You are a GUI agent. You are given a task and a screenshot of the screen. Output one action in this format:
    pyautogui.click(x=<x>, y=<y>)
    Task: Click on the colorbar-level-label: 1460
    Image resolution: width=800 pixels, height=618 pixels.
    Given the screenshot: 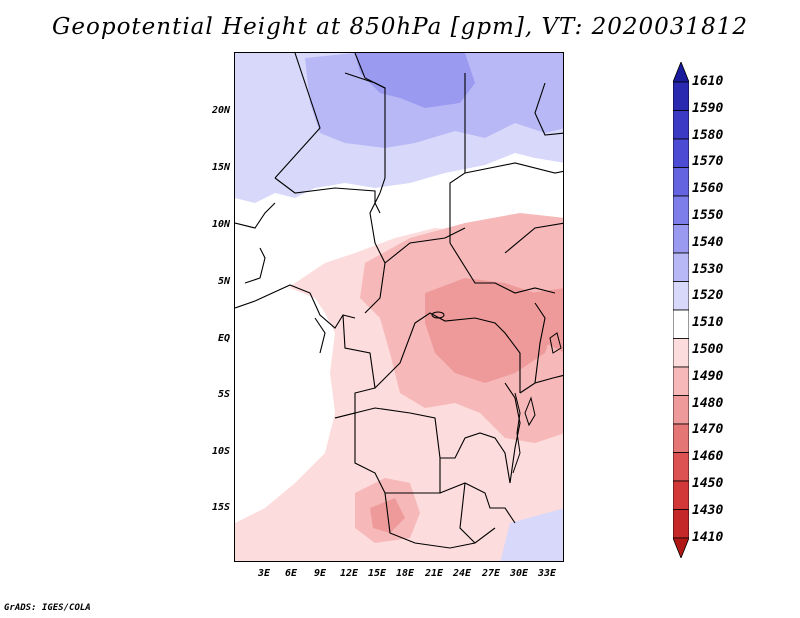 What is the action you would take?
    pyautogui.click(x=708, y=457)
    